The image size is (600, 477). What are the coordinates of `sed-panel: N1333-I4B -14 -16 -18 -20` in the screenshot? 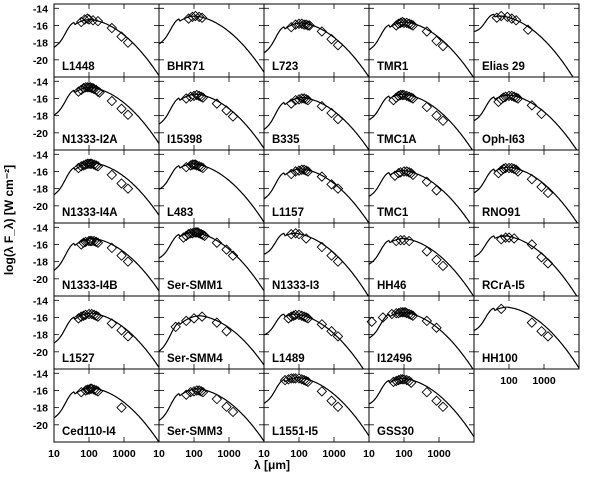 It's located at (96, 259).